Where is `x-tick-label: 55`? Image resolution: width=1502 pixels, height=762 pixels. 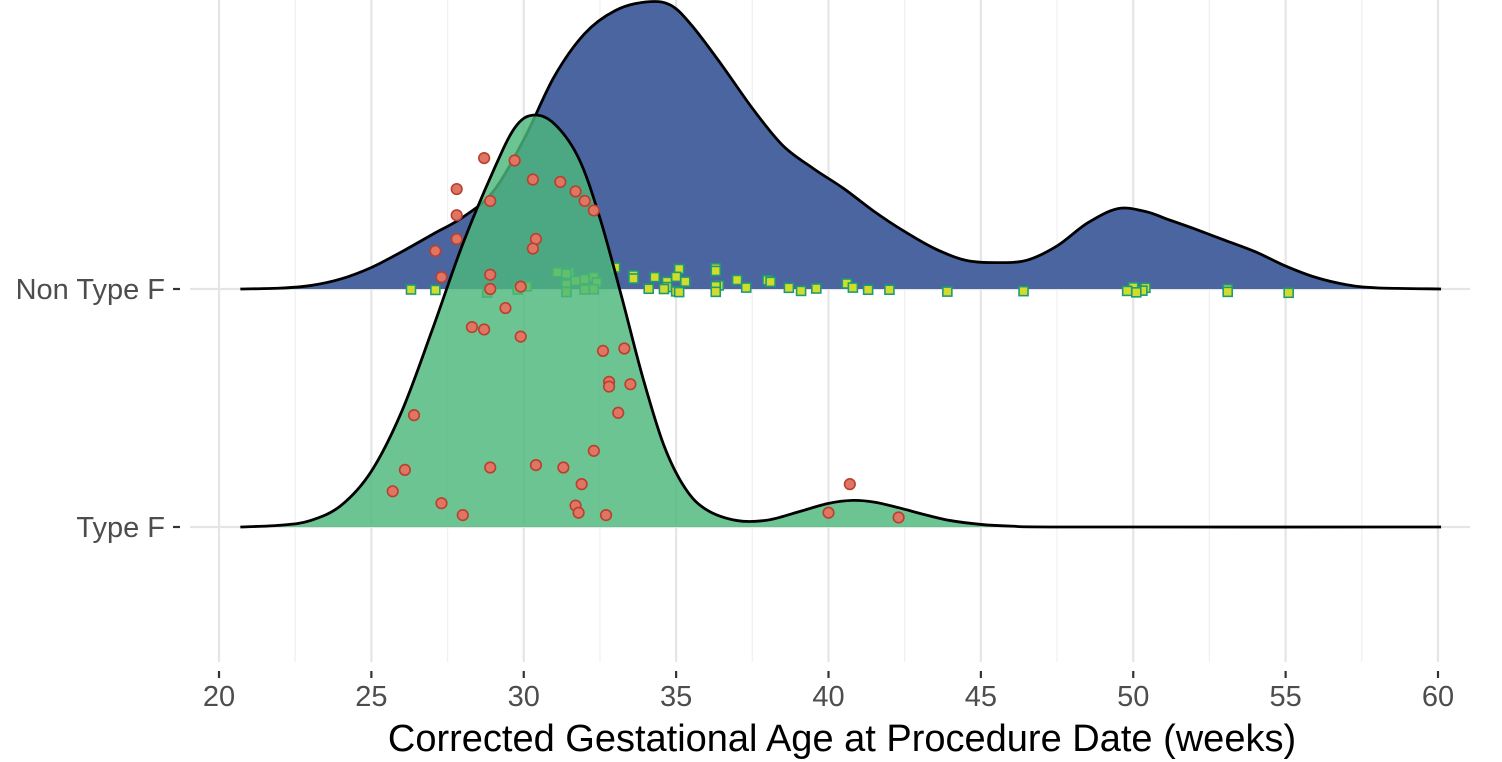
x-tick-label: 55 is located at coordinates (1285, 697).